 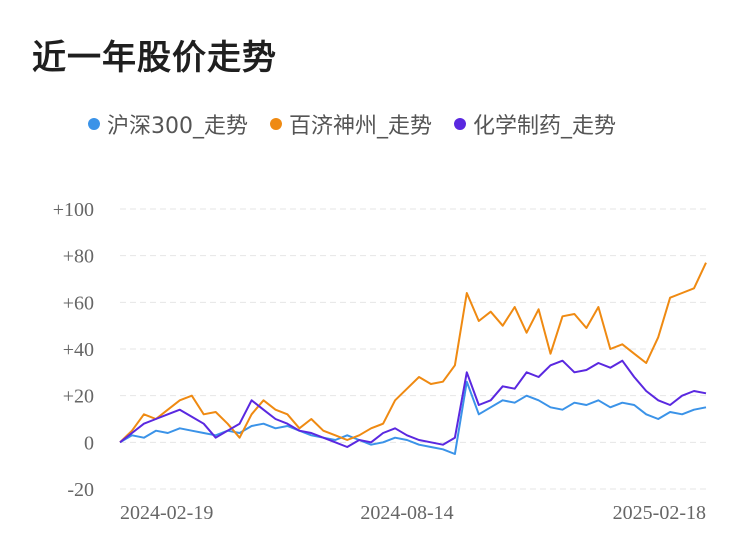 What do you see at coordinates (659, 513) in the screenshot?
I see `x-tick-label: 2025-02-18` at bounding box center [659, 513].